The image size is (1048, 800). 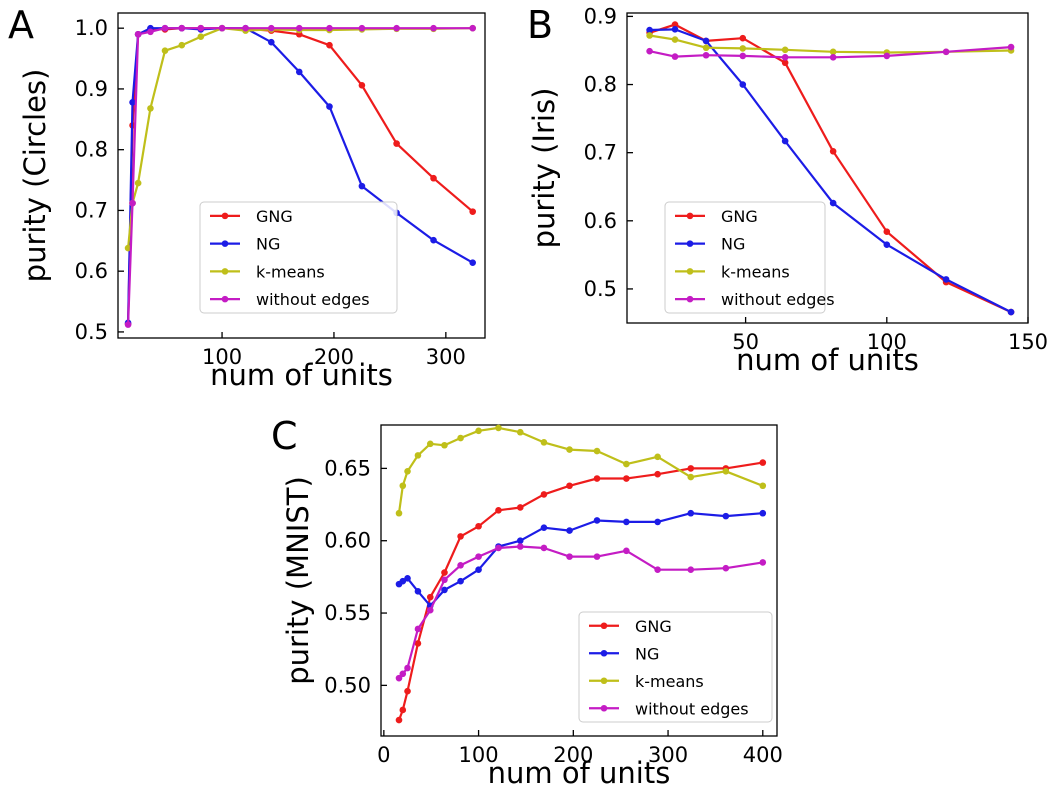 What do you see at coordinates (347, 468) in the screenshot?
I see `y-tick-label-c: 0.65` at bounding box center [347, 468].